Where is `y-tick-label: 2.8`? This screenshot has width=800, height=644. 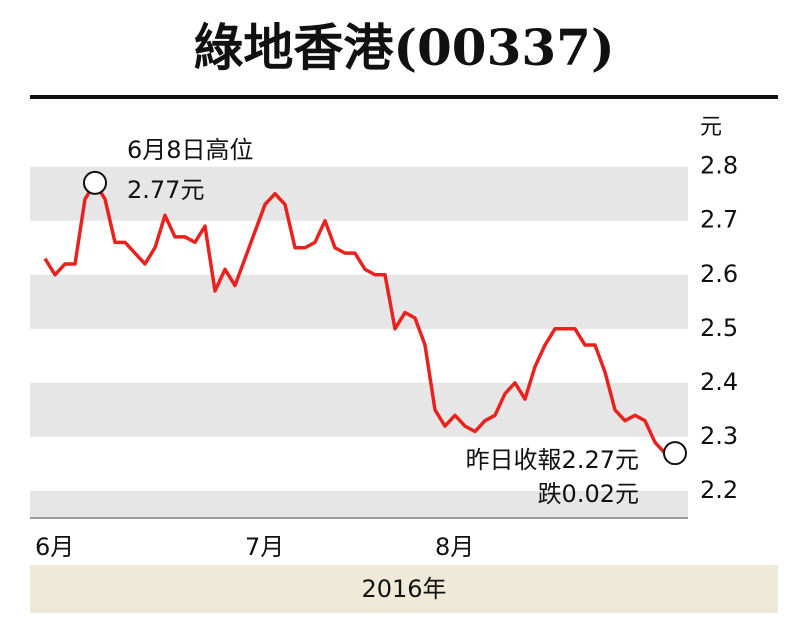
y-tick-label: 2.8 is located at coordinates (719, 166).